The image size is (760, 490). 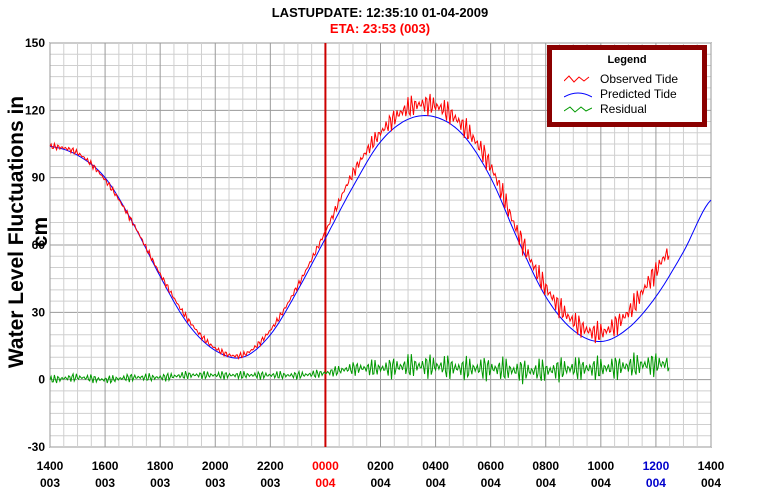 I want to click on y-tick-label: -30, so click(x=37, y=447).